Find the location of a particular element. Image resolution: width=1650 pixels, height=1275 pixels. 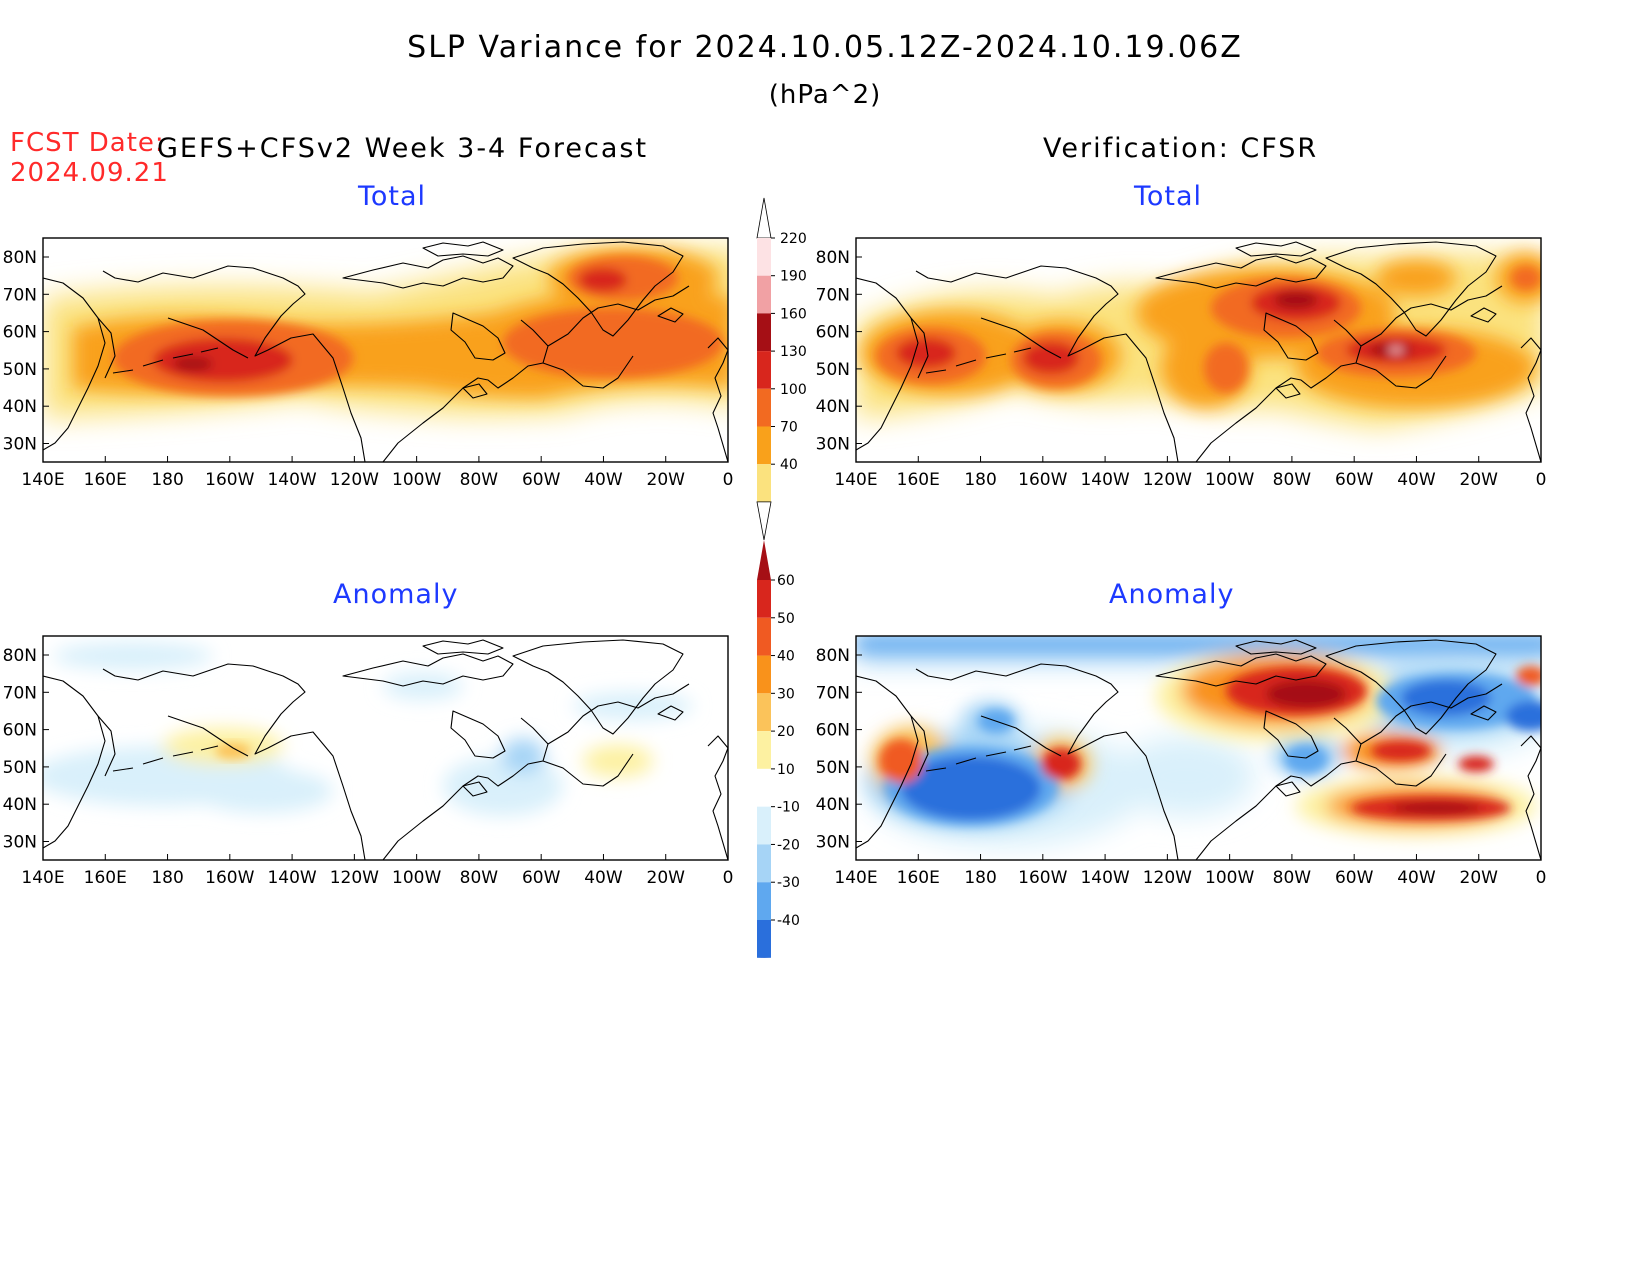

colorbar-bottom-arrow is located at coordinates (764, 520).